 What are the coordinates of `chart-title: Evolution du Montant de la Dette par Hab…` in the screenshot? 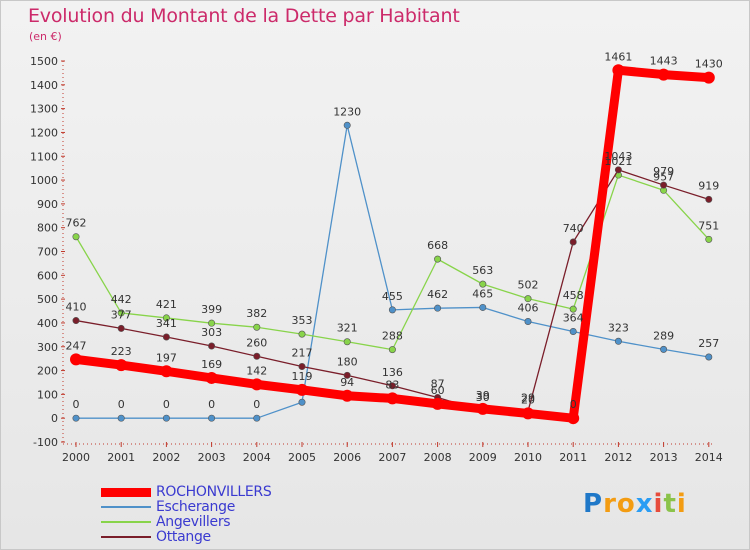 It's located at (244, 16).